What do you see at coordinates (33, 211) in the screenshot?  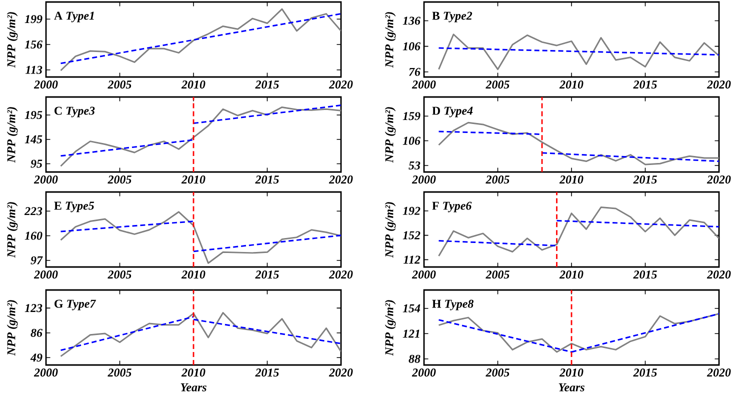 I see `y-tick-label: 223` at bounding box center [33, 211].